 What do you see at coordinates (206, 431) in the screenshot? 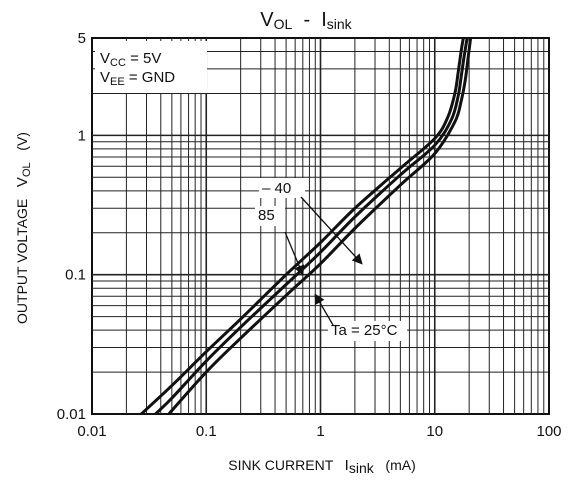
I see `x-tick-label: 0.1` at bounding box center [206, 431].